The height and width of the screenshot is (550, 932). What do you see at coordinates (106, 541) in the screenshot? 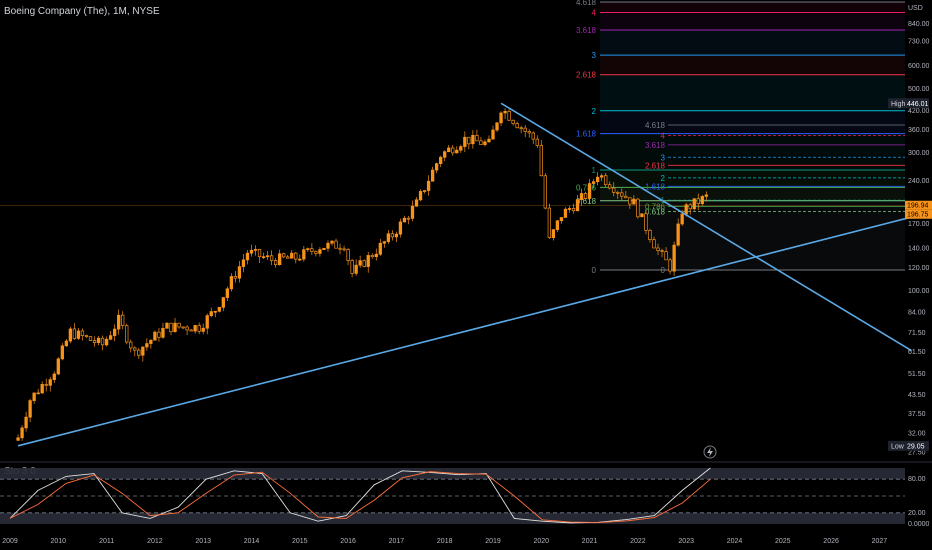
I see `x-tick-label: 2011` at bounding box center [106, 541].